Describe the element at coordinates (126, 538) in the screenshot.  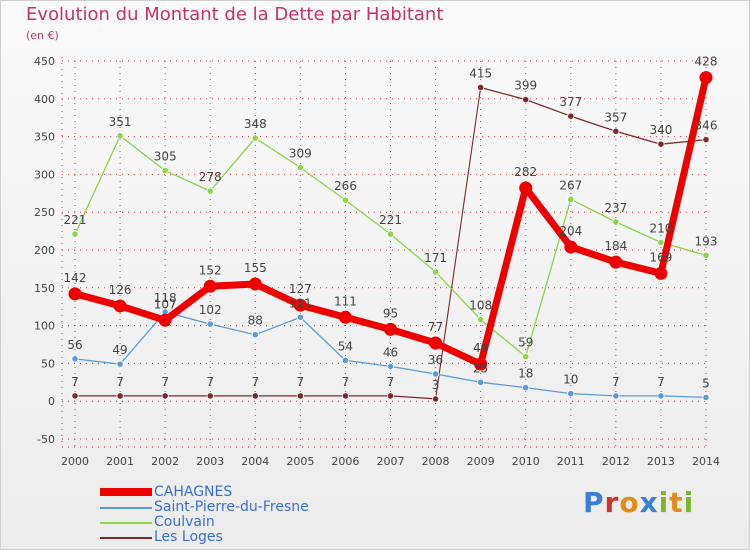
I see `legend-swatch-les-loges` at that location.